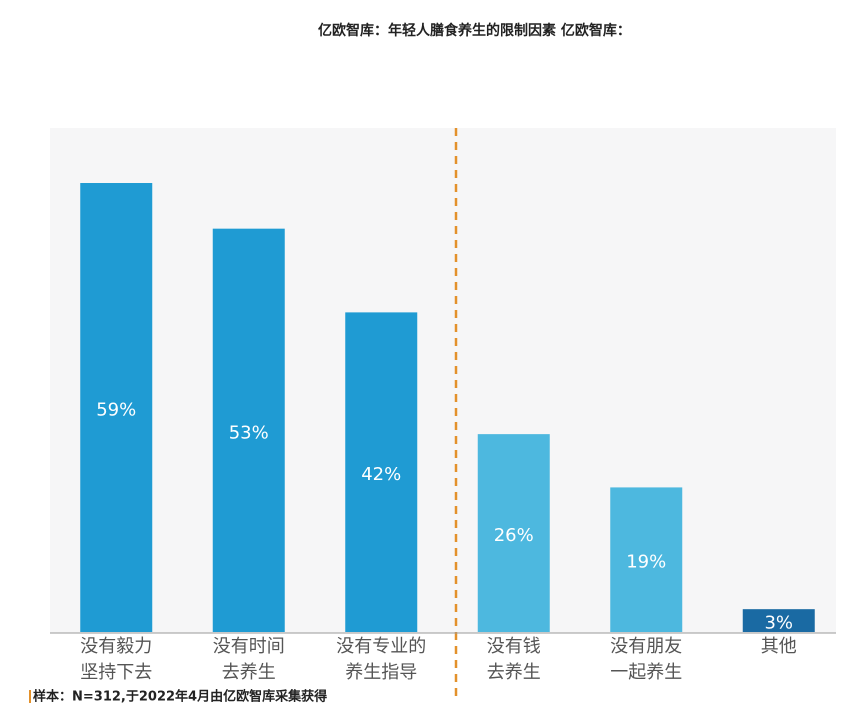 The height and width of the screenshot is (726, 868). Describe the element at coordinates (514, 646) in the screenshot. I see `x-tick-label: 没有钱` at that location.